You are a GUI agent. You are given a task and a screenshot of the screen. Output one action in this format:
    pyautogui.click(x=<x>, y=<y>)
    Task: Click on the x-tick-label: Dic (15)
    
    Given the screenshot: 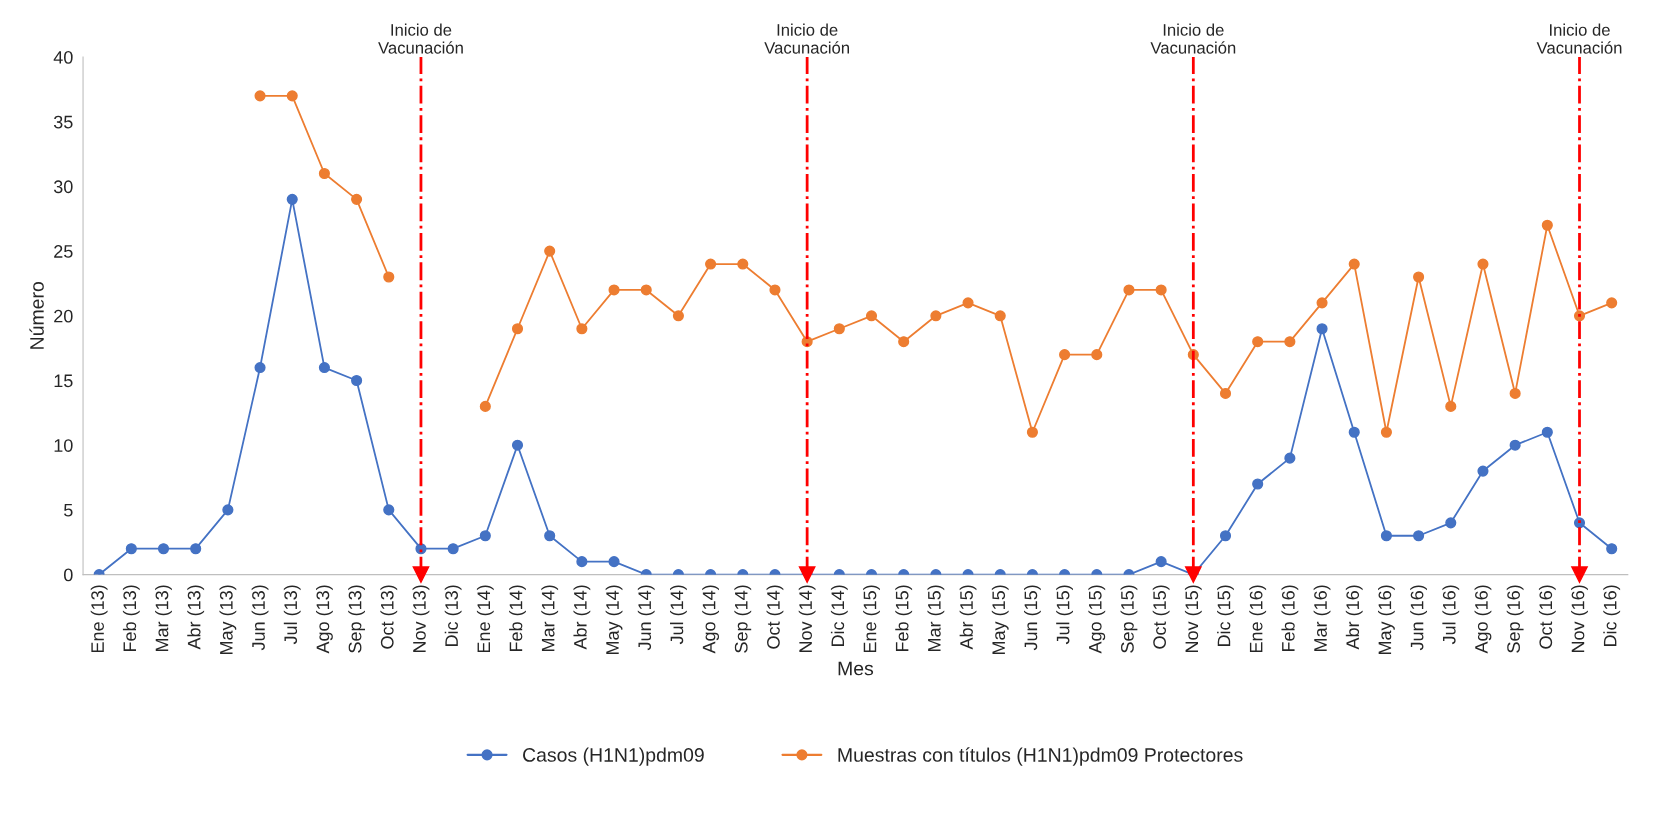 What is the action you would take?
    pyautogui.click(x=1225, y=616)
    